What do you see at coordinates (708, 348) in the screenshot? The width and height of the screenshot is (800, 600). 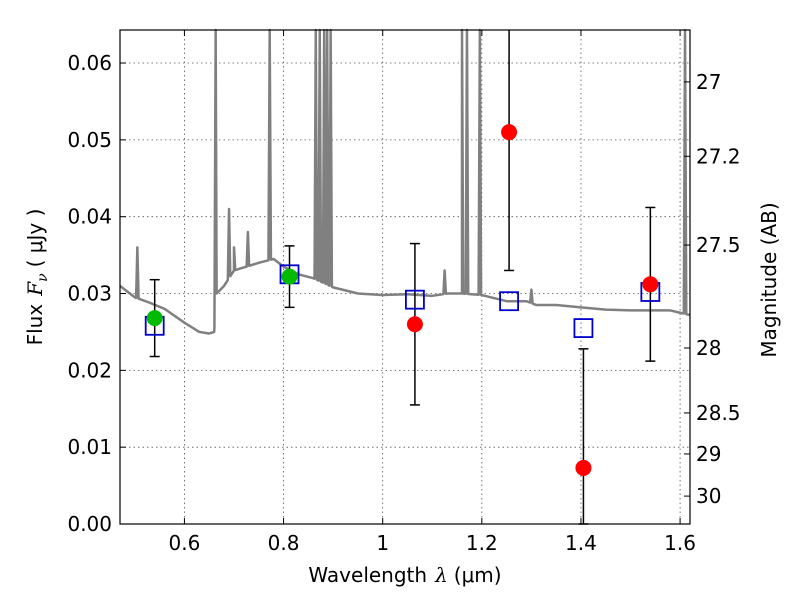 I see `mag-tick-label: 28` at bounding box center [708, 348].